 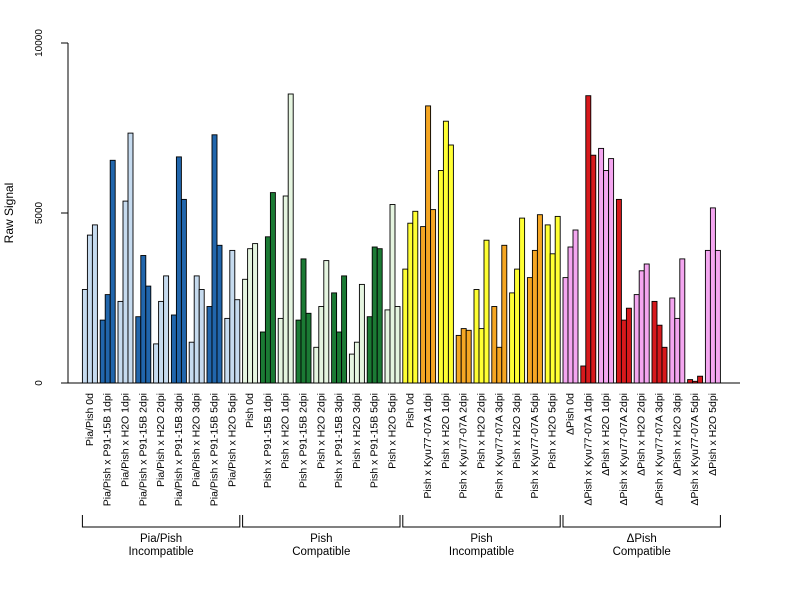 What do you see at coordinates (571, 414) in the screenshot?
I see `x-tick-label: ΔPish 0d` at bounding box center [571, 414].